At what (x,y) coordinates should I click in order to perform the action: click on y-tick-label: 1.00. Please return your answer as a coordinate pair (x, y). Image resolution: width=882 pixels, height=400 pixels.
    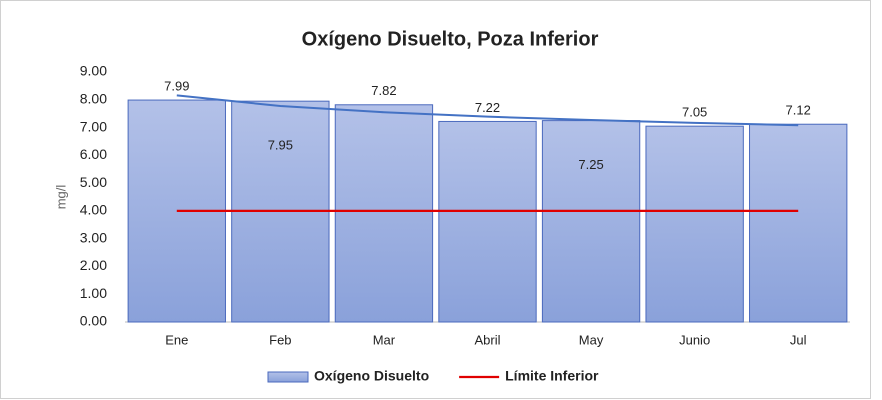
    Looking at the image, I should click on (93, 293).